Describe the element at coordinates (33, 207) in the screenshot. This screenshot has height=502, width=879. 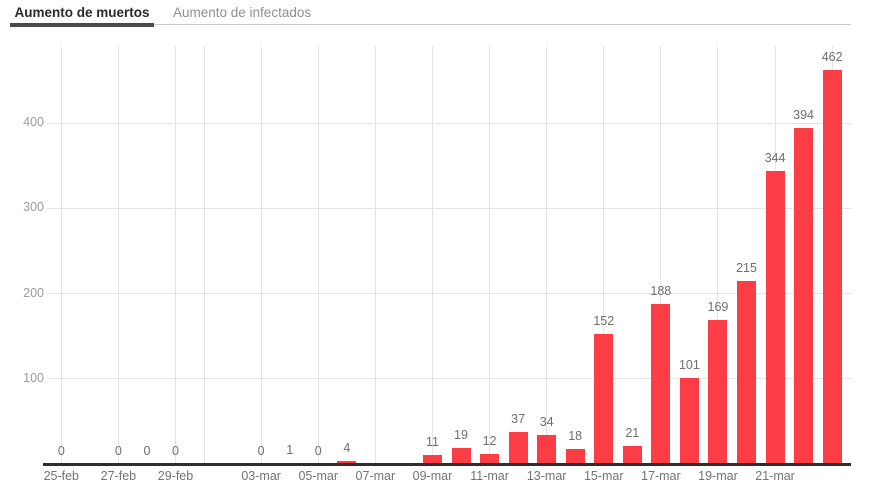
I see `y-axis-label: 300` at that location.